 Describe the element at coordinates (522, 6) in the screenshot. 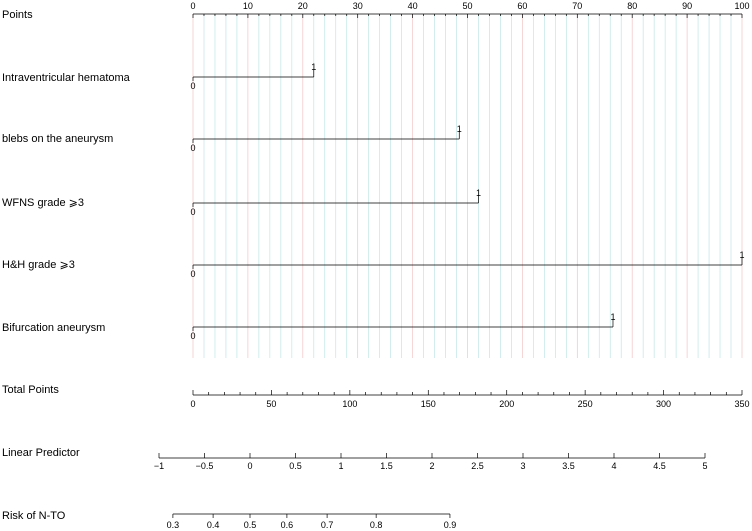

I see `points-tick-label: 60` at that location.